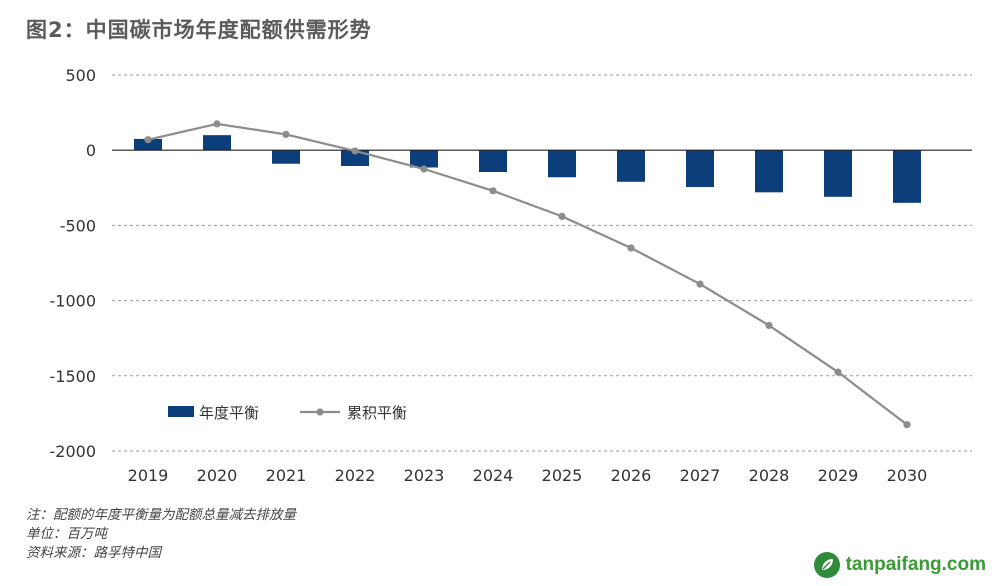  I want to click on x-tick-label: 2028, so click(769, 475).